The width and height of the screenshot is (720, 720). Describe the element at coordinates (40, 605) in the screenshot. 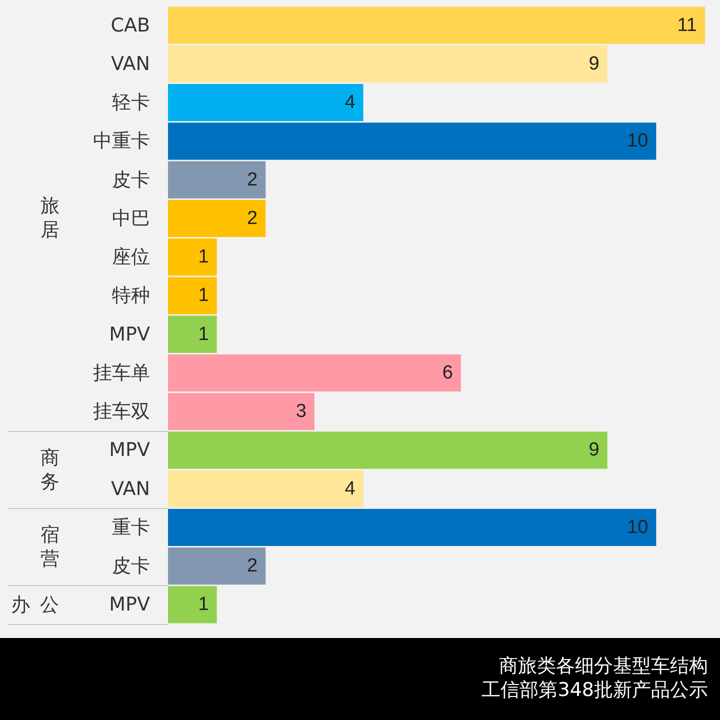

I see `text: 办公` at that location.